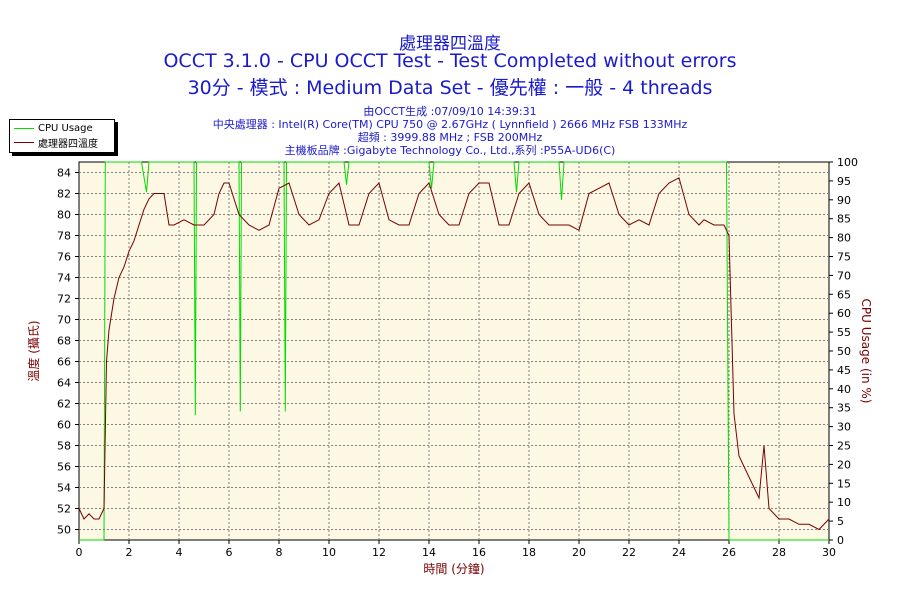  What do you see at coordinates (847, 162) in the screenshot?
I see `y-right-tick-label: 100` at bounding box center [847, 162].